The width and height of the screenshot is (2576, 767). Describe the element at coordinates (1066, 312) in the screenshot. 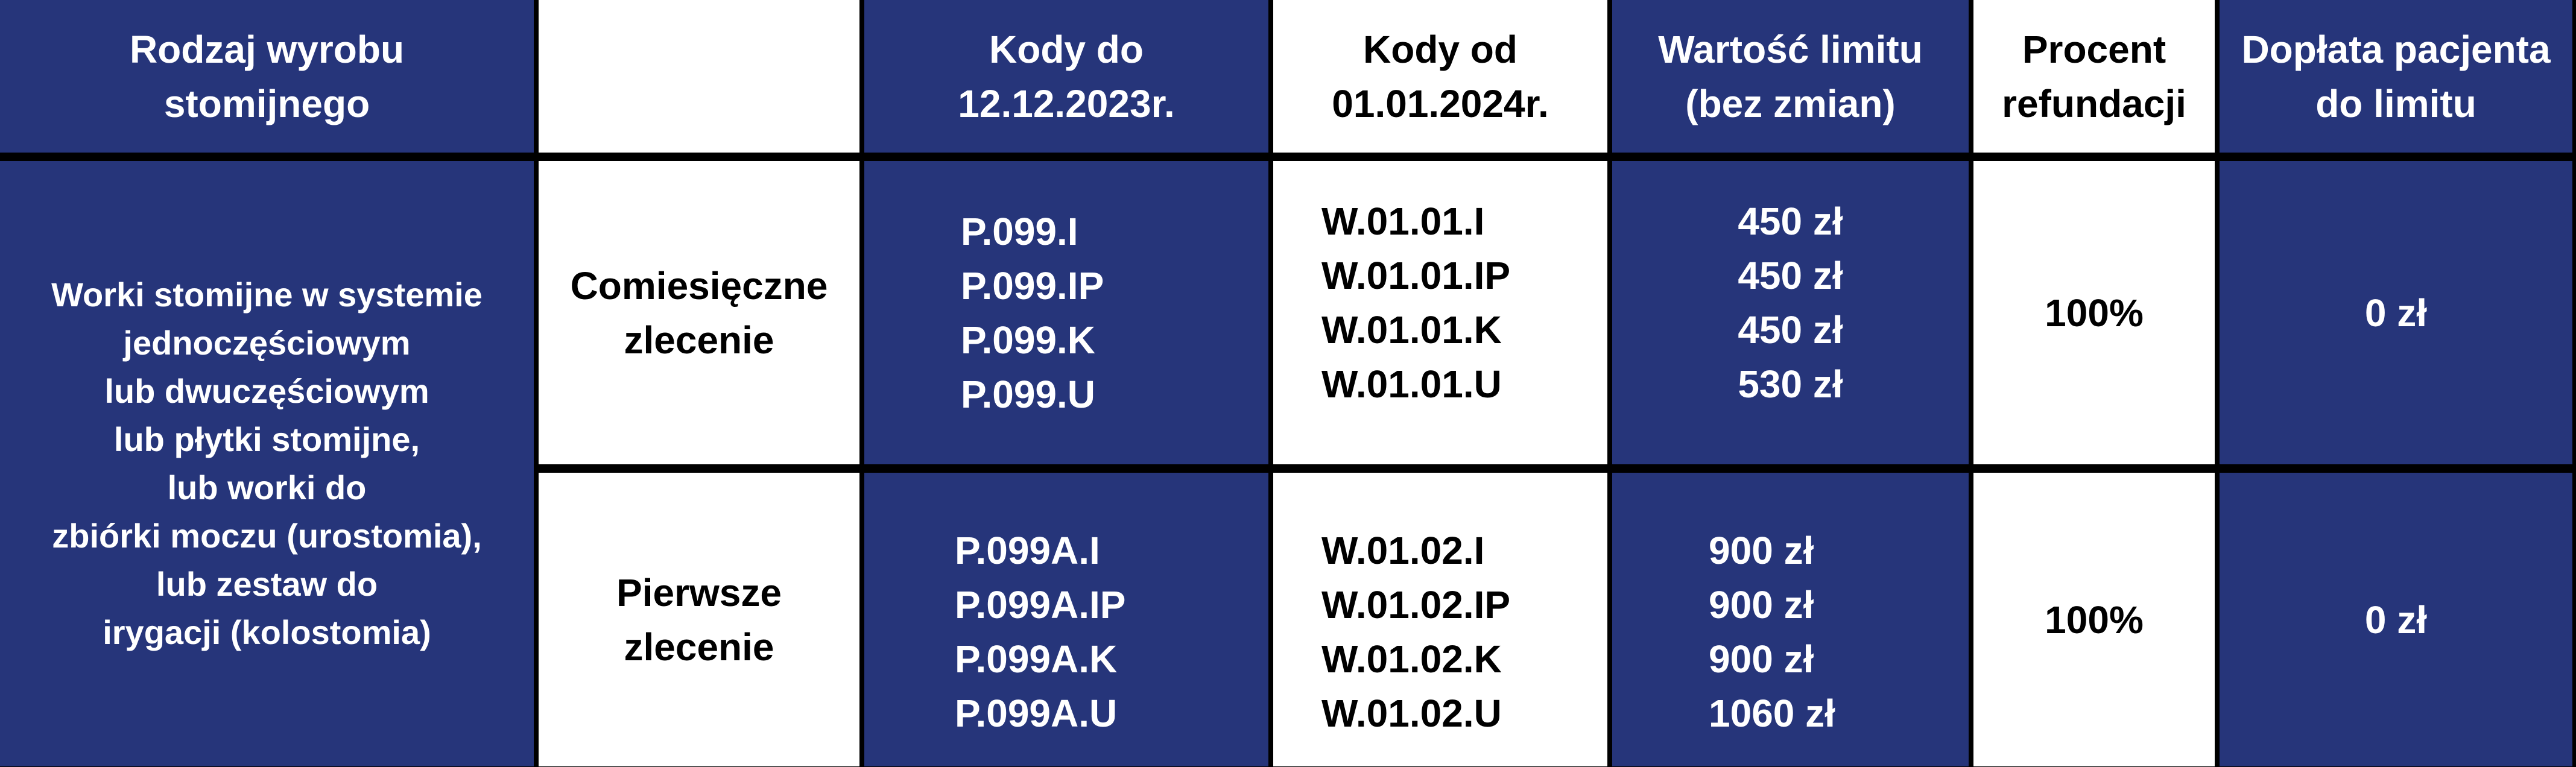

I see `old-codes-monthly: P.099.I P.099.IP P.099.K P.099.U` at that location.